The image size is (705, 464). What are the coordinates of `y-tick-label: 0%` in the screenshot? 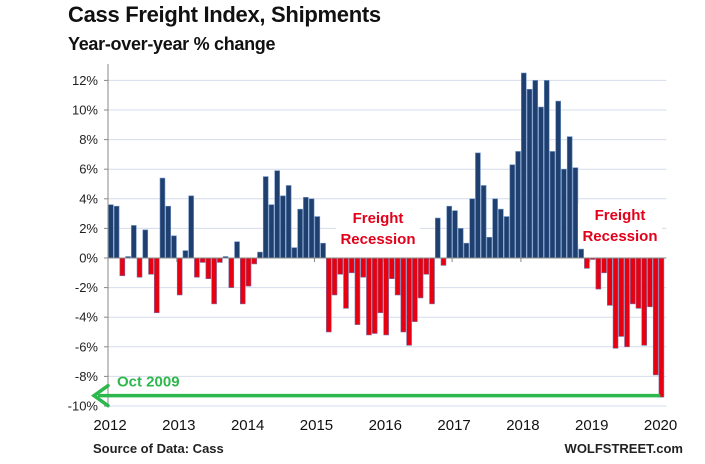 It's located at (88, 258).